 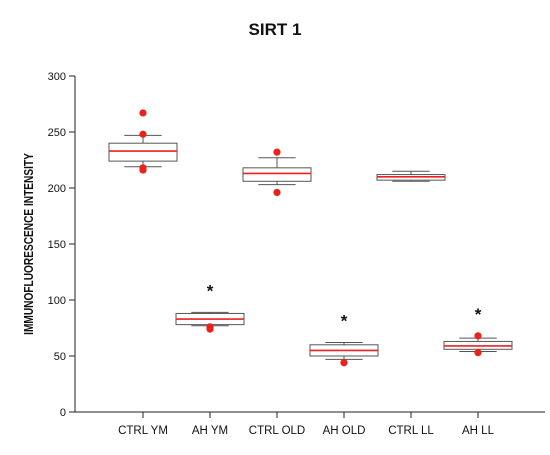 What do you see at coordinates (143, 431) in the screenshot?
I see `x-tick-label: CTRL YM` at bounding box center [143, 431].